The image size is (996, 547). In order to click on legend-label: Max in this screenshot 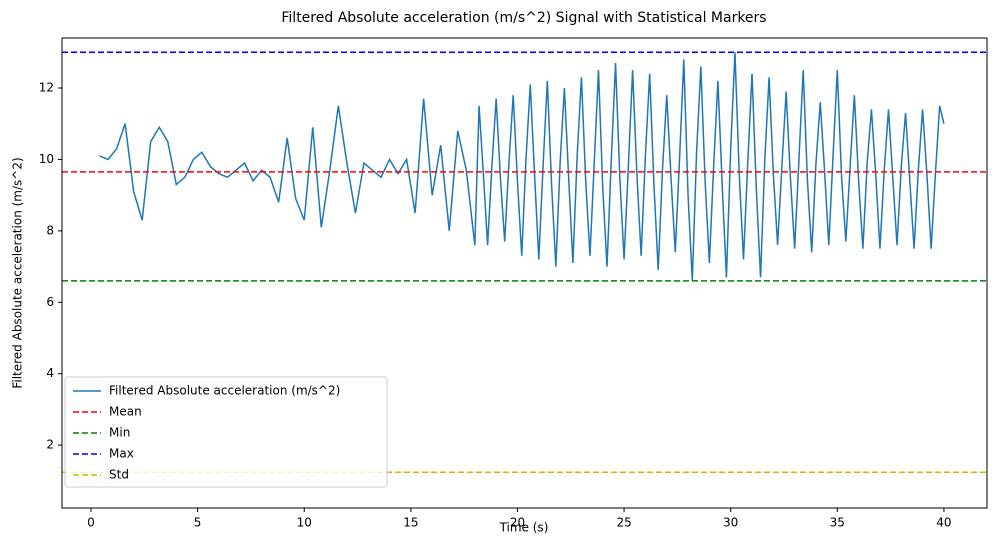, I will do `click(121, 454)`.